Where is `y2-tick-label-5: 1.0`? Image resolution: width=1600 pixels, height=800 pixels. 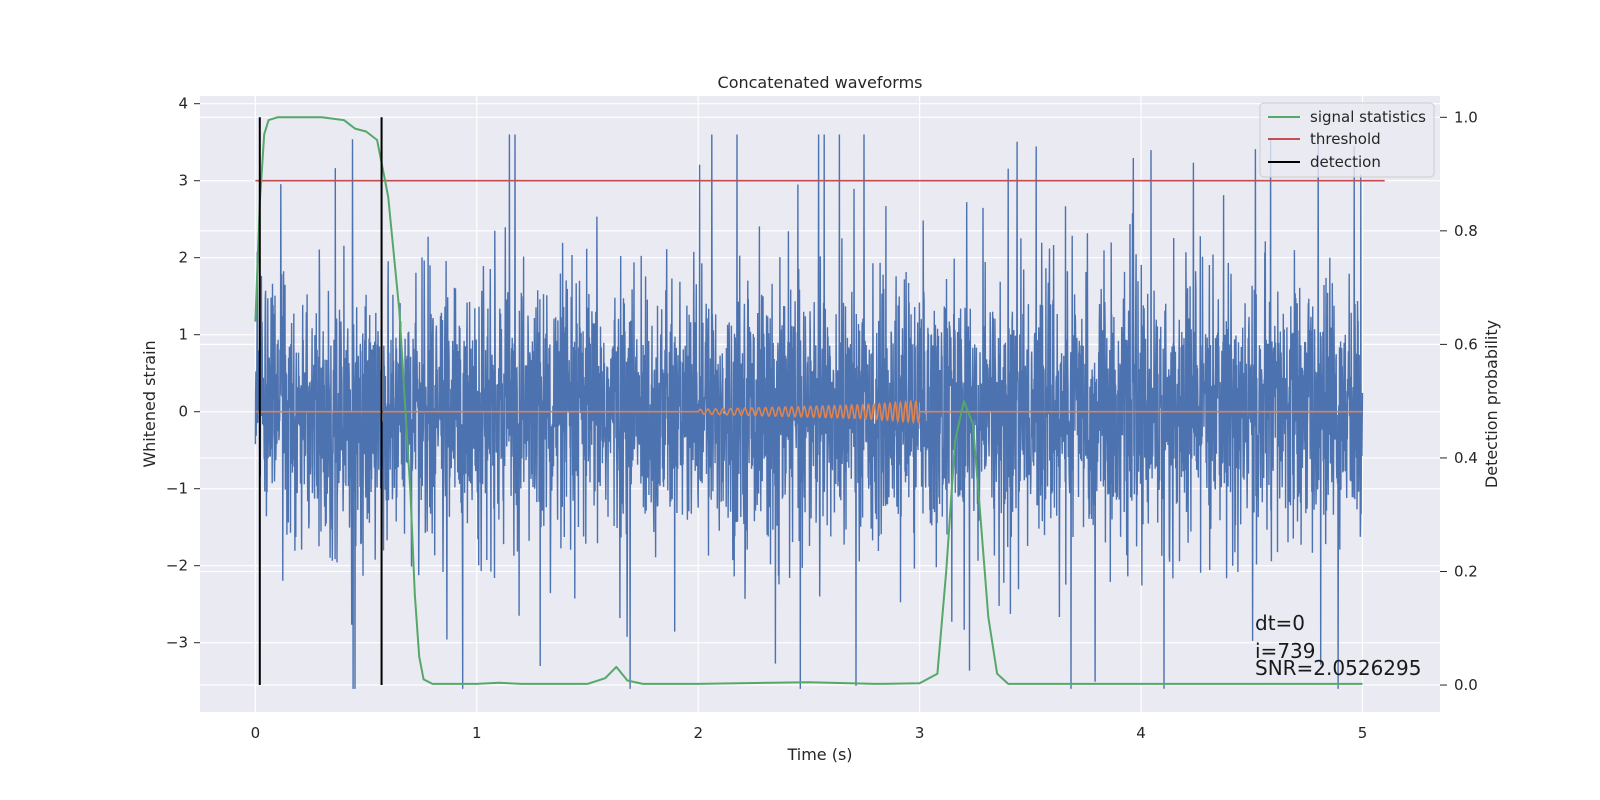 y2-tick-label-5: 1.0 is located at coordinates (1466, 117).